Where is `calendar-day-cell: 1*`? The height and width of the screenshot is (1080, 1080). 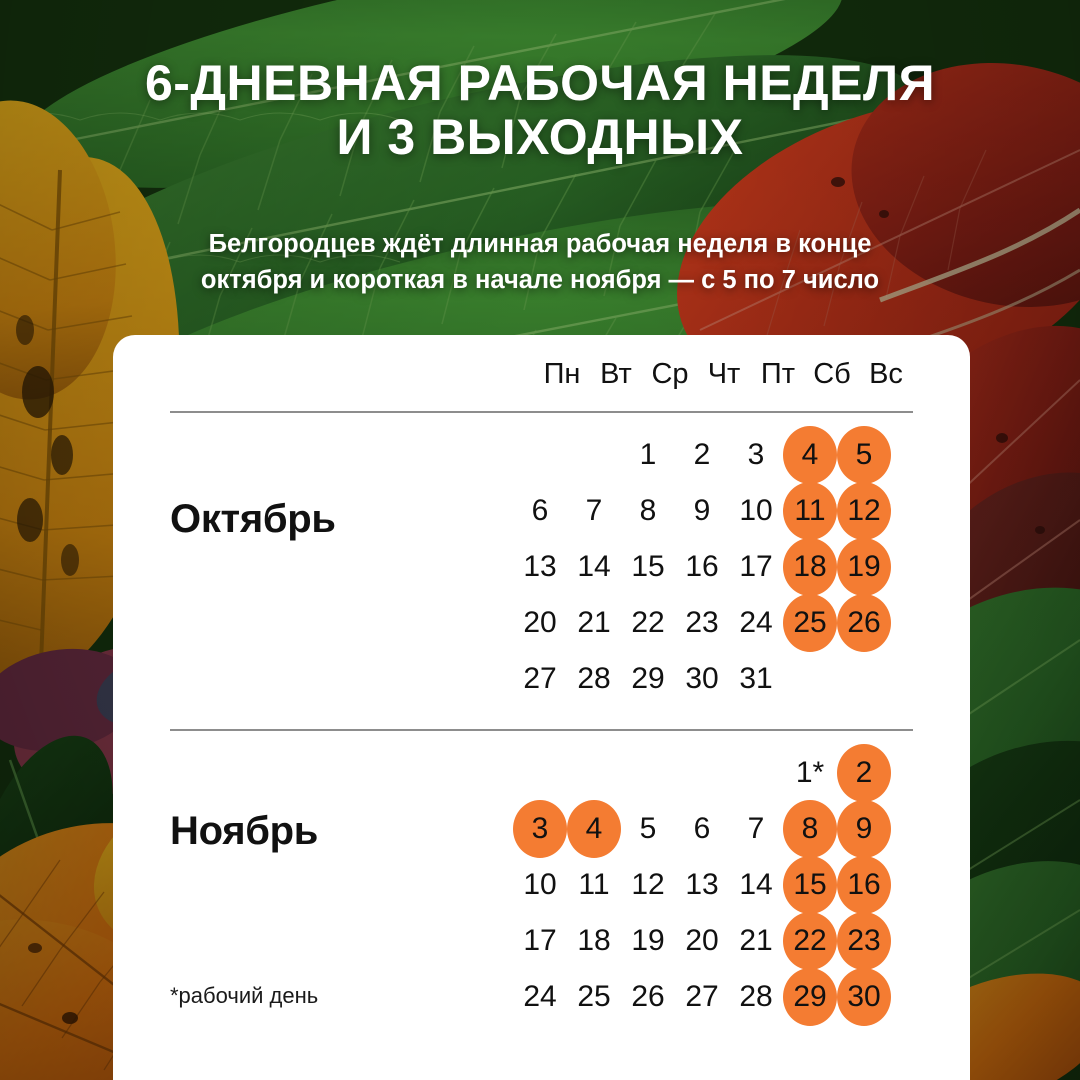
calendar-day-cell: 1* is located at coordinates (810, 773).